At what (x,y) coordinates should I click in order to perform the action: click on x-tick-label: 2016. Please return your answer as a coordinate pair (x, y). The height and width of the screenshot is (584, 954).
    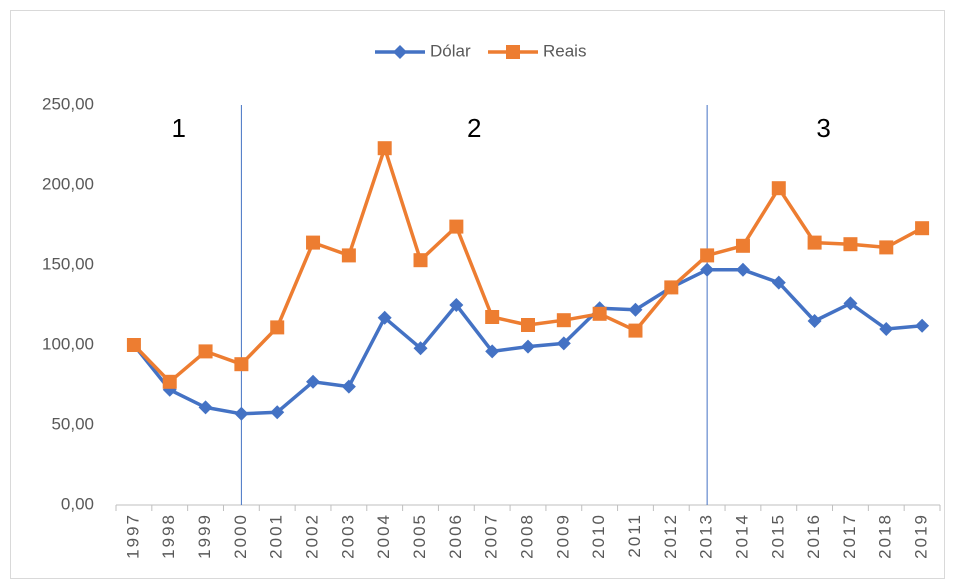
    Looking at the image, I should click on (813, 536).